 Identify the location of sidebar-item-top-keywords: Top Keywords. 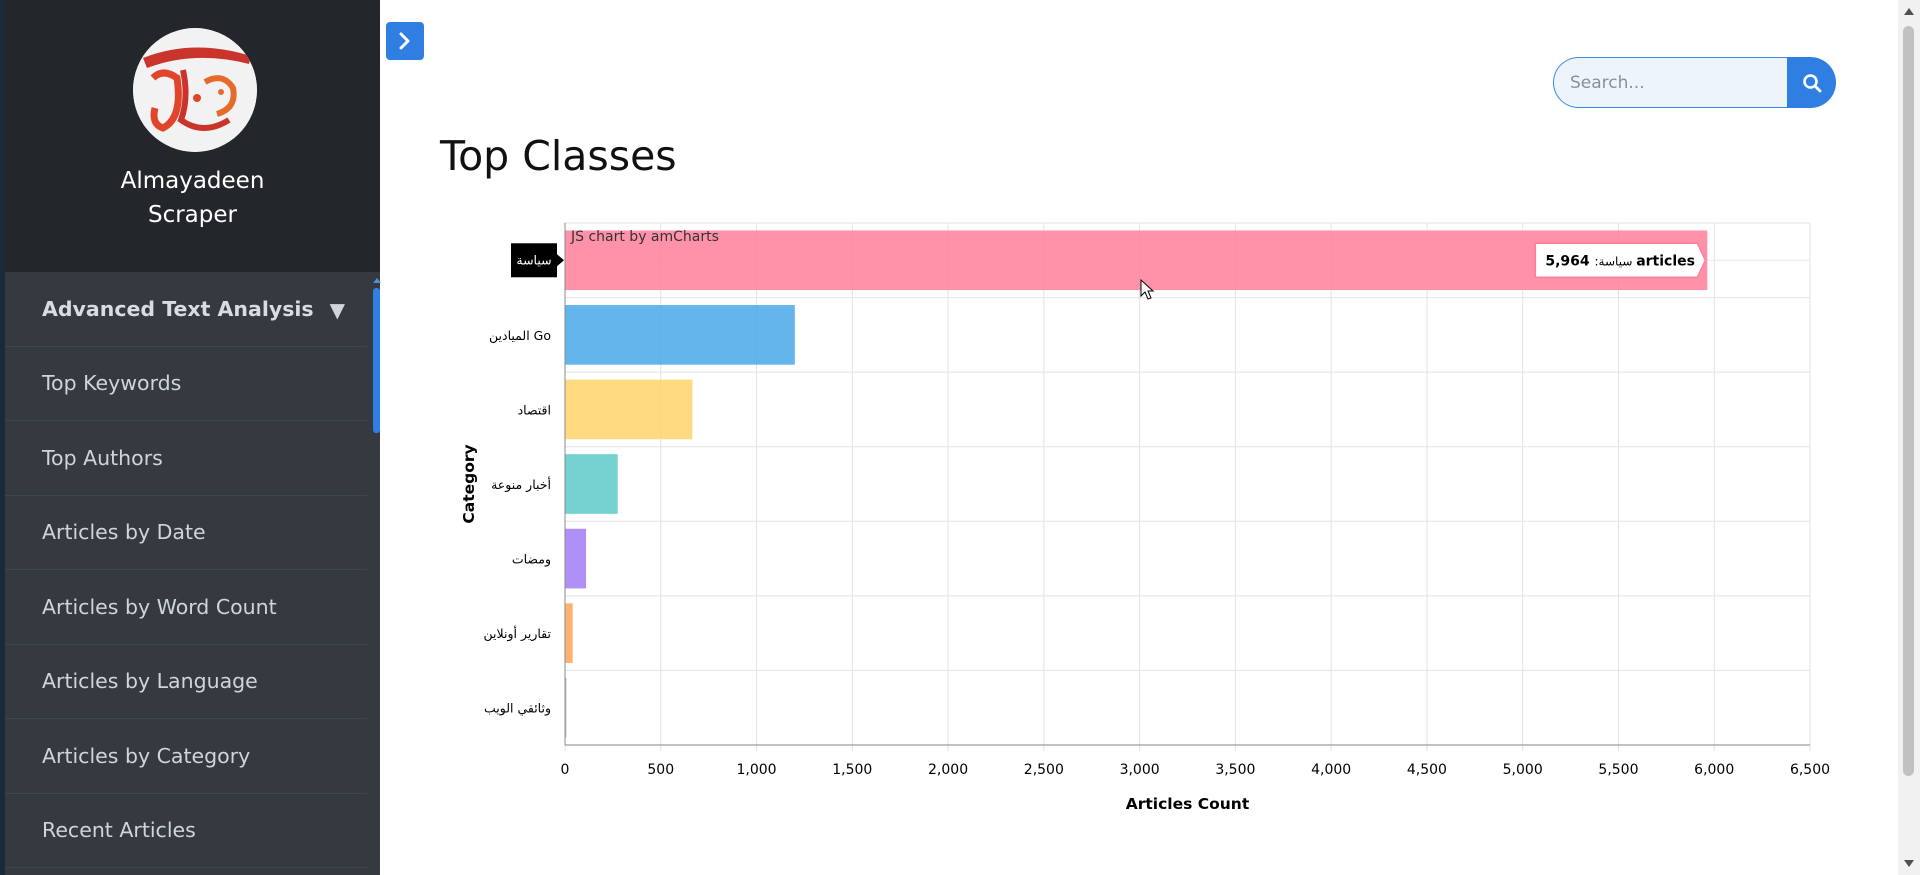
(186, 384).